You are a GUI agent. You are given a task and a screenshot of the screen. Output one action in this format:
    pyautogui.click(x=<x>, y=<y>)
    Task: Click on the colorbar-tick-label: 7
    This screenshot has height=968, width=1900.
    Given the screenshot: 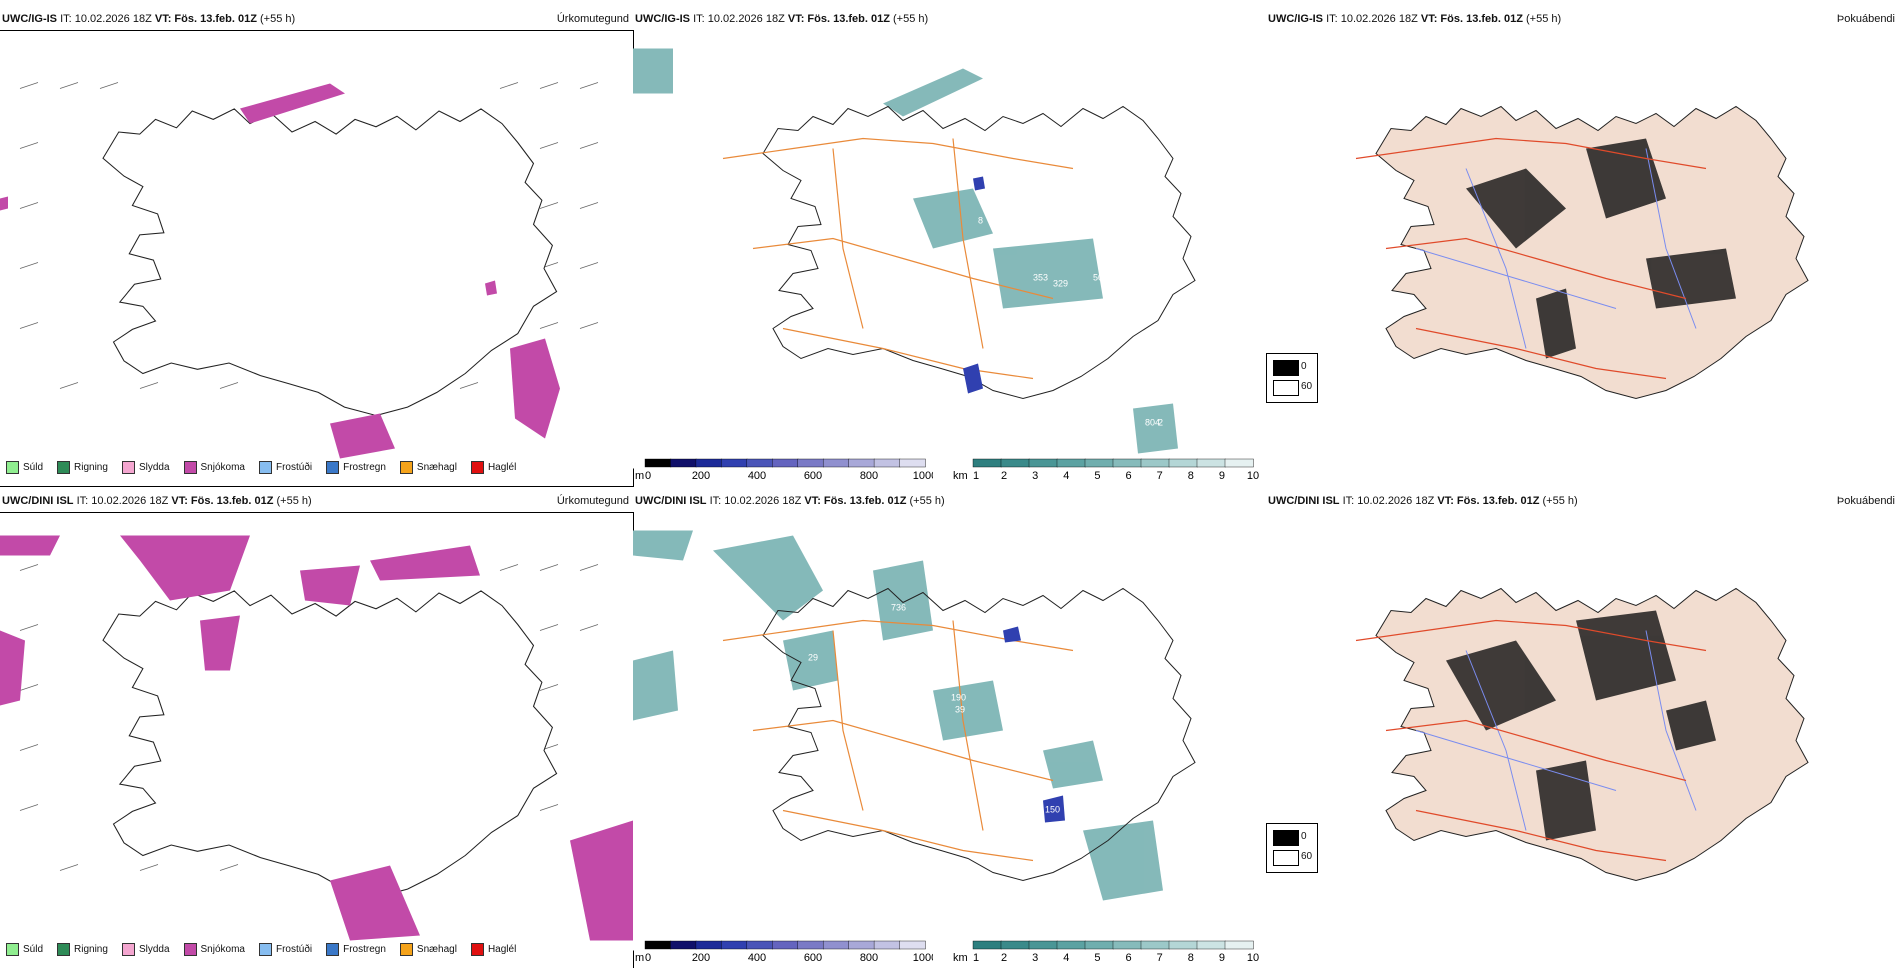 What is the action you would take?
    pyautogui.click(x=1160, y=476)
    